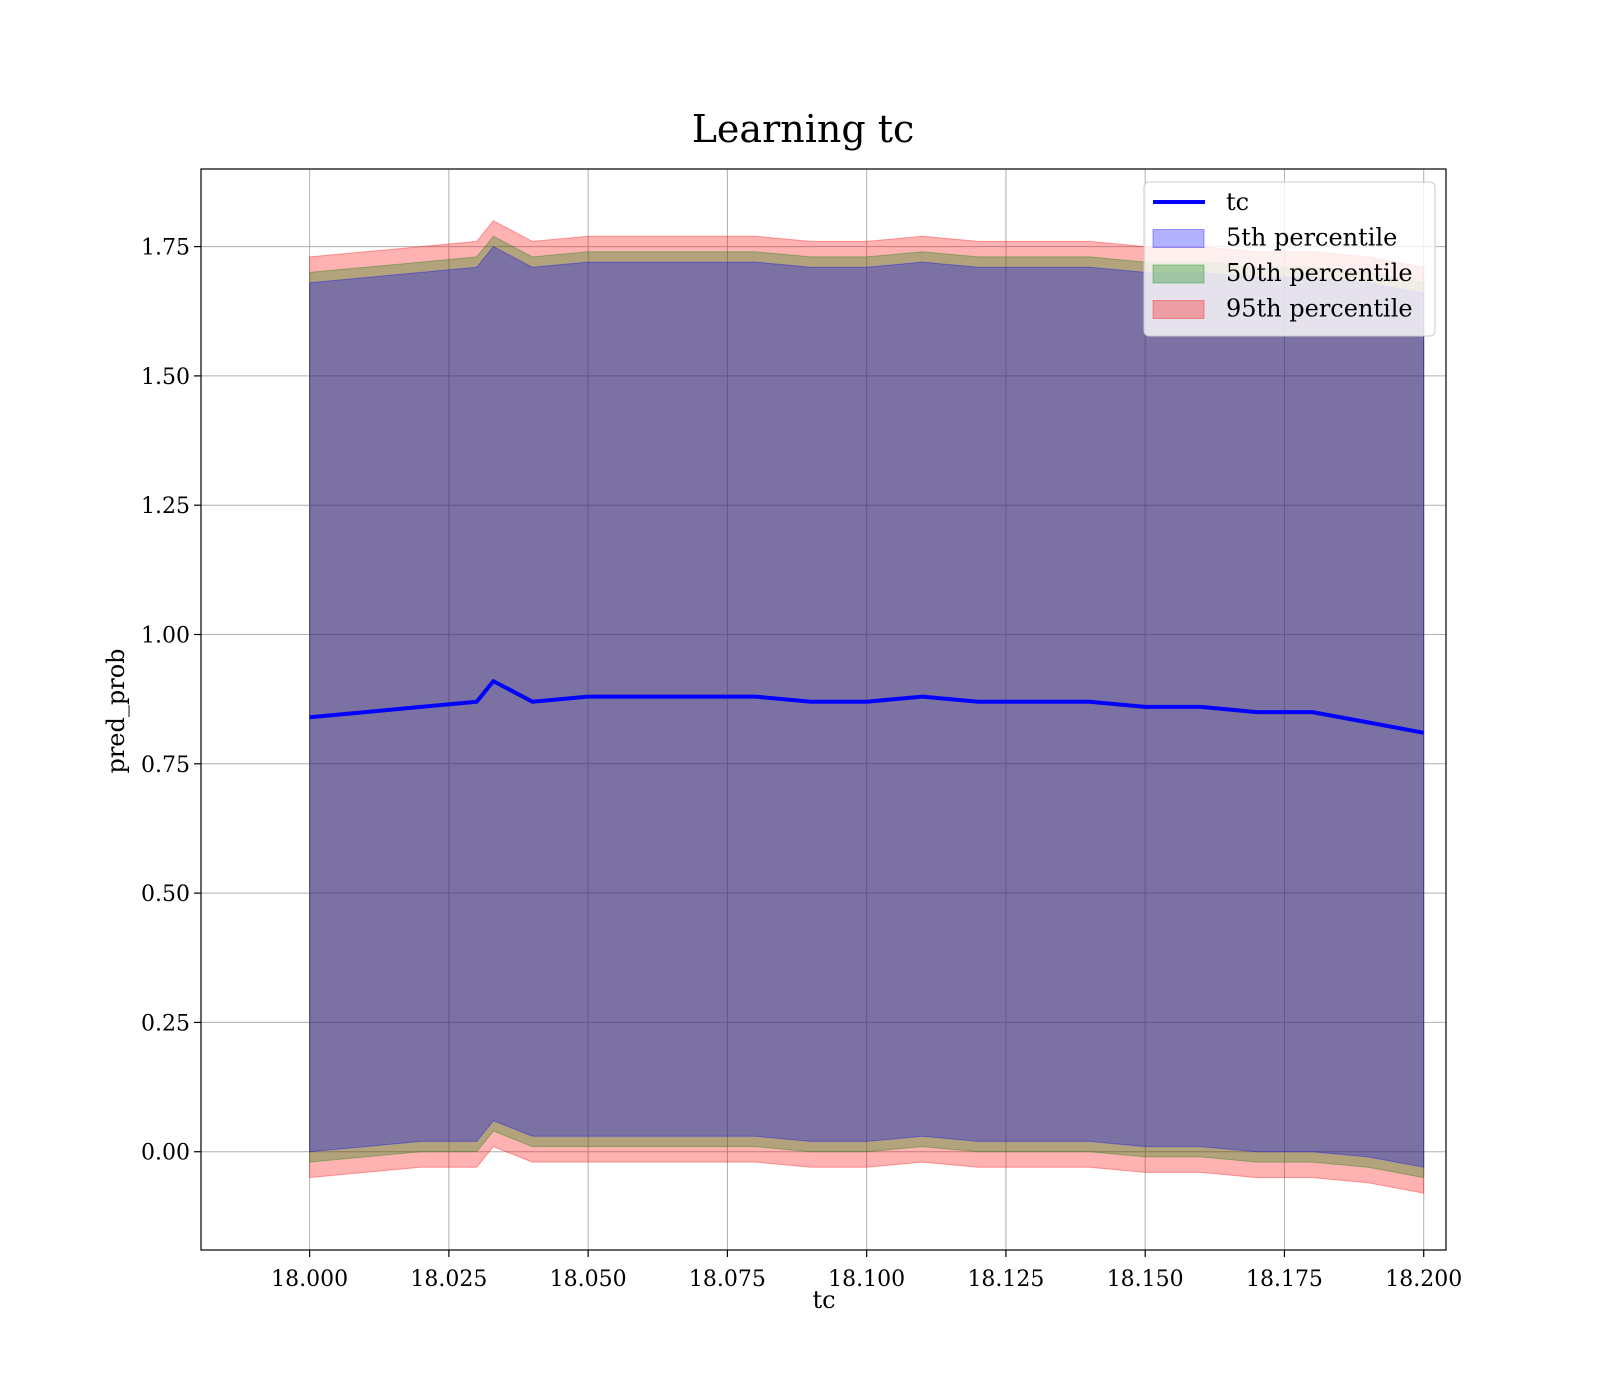 The image size is (1600, 1400). Describe the element at coordinates (1284, 1279) in the screenshot. I see `x-tick-label: 18.175` at that location.